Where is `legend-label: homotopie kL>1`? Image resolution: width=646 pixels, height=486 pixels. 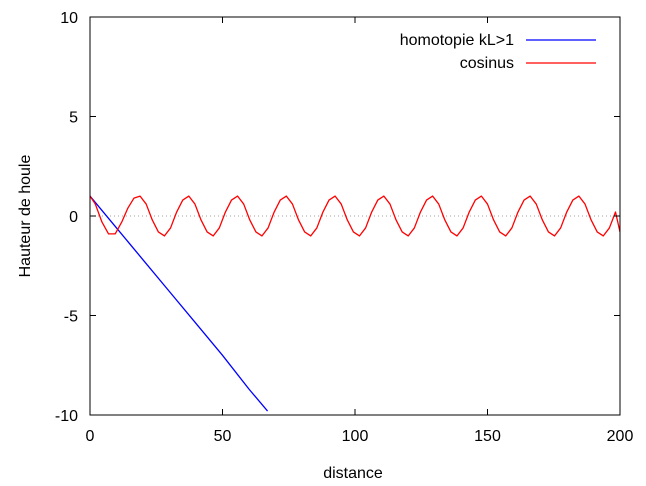
legend-label: homotopie kL>1 is located at coordinates (457, 40).